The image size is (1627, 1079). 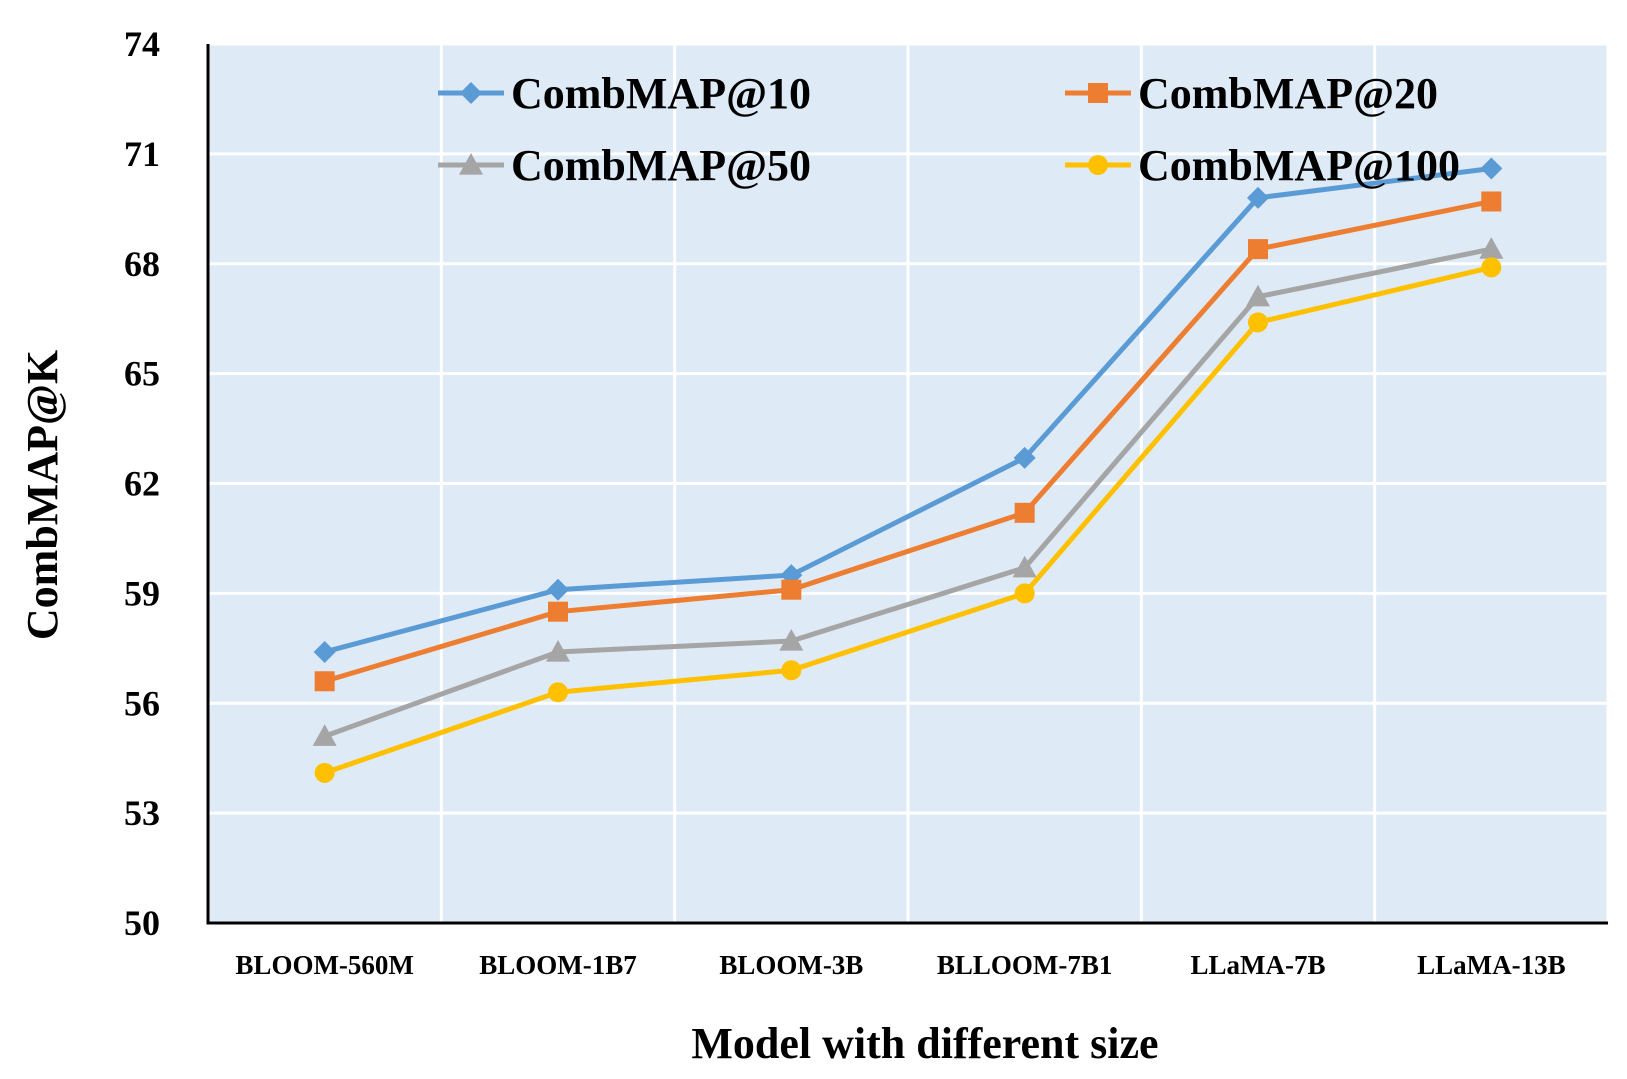 I want to click on x-tick-label: BLOOM-3B, so click(x=791, y=965).